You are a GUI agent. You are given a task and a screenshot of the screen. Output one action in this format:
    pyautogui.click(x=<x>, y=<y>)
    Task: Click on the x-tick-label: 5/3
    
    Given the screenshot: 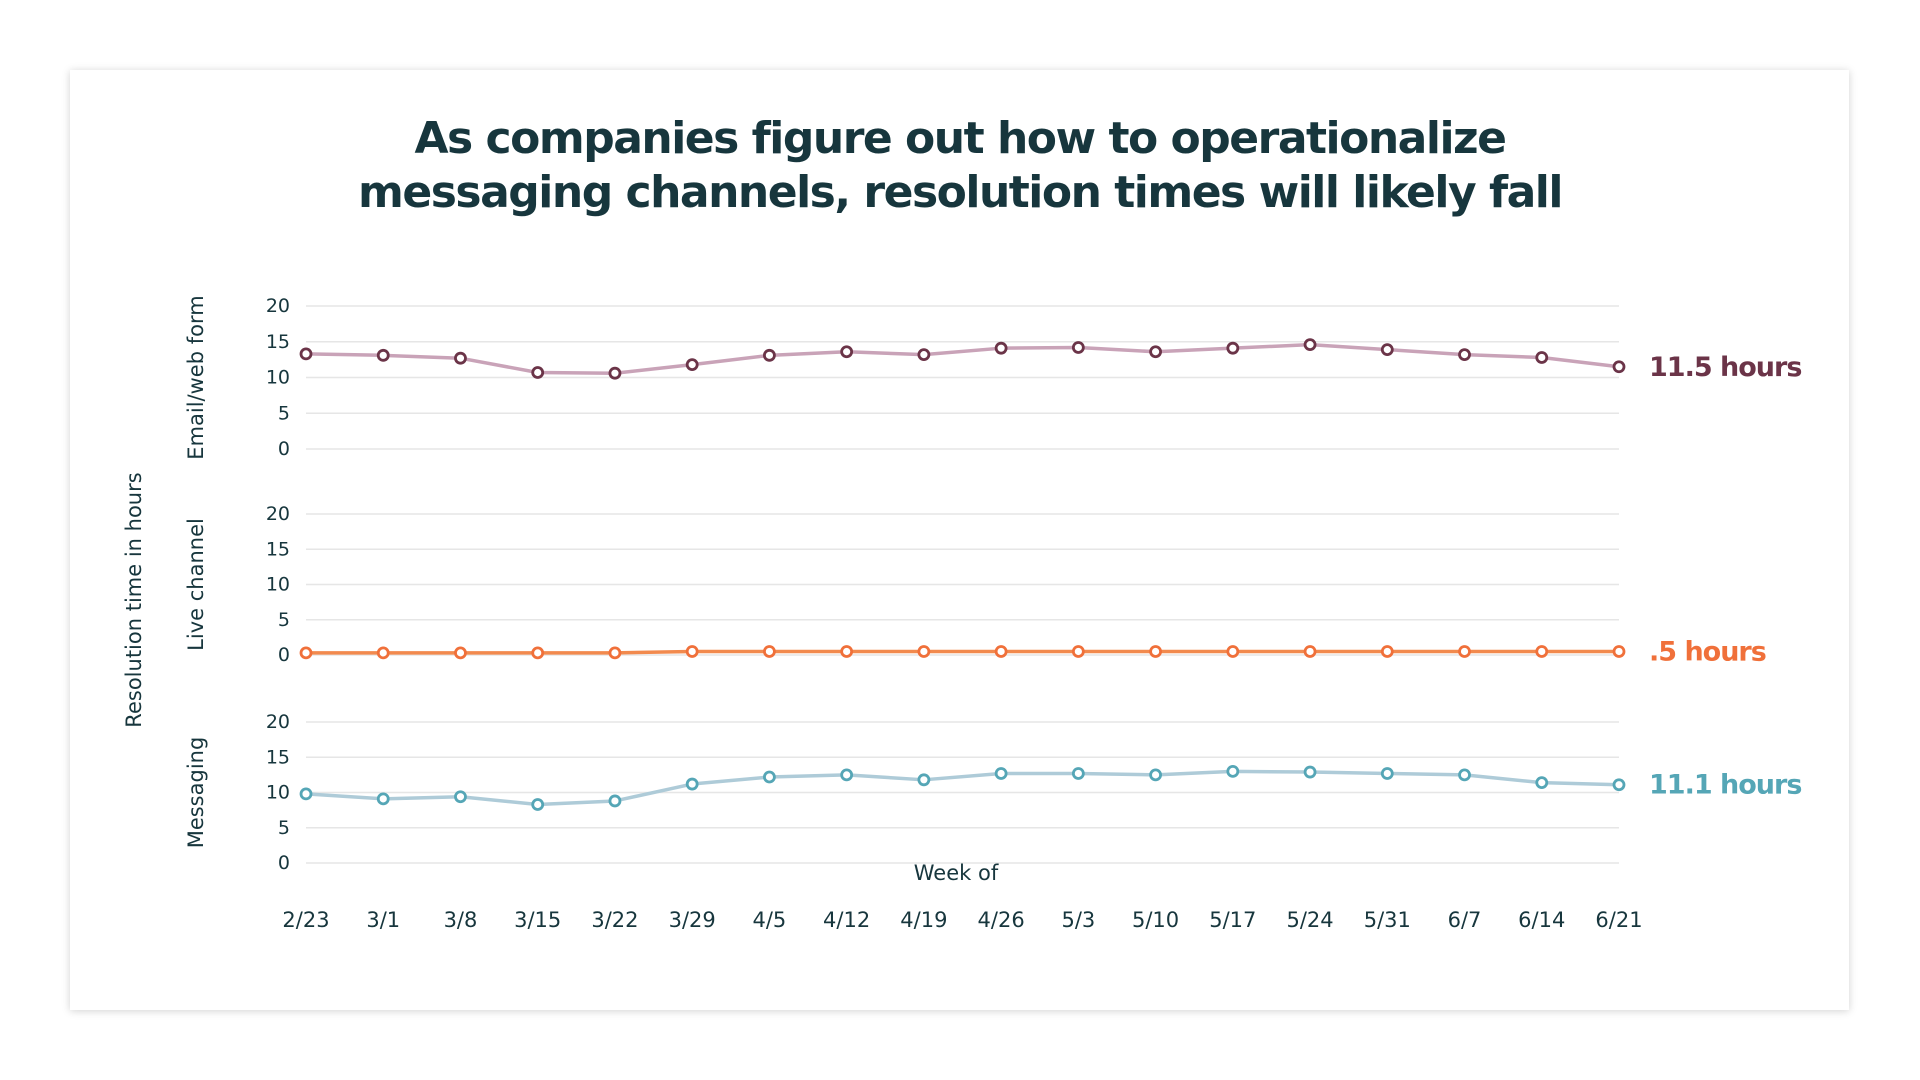 What is the action you would take?
    pyautogui.click(x=1078, y=920)
    